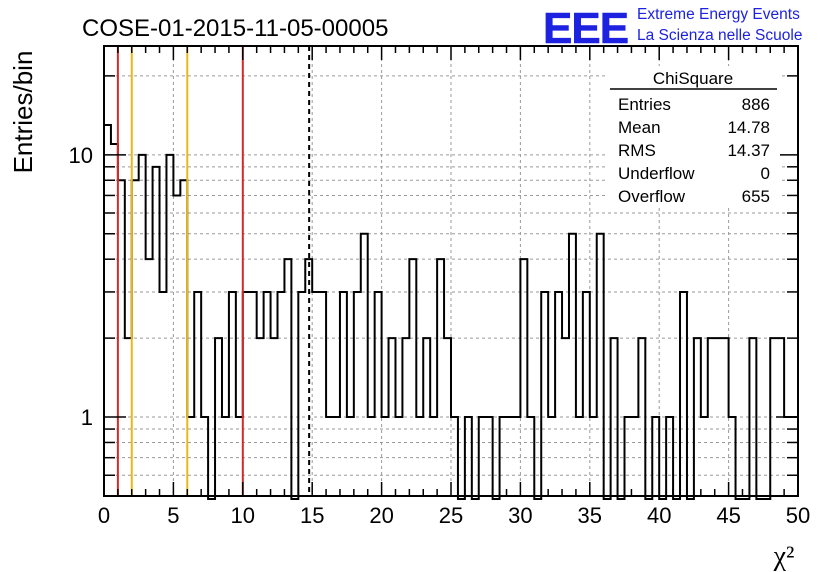 The height and width of the screenshot is (572, 836). I want to click on x-tick-label: 15, so click(312, 515).